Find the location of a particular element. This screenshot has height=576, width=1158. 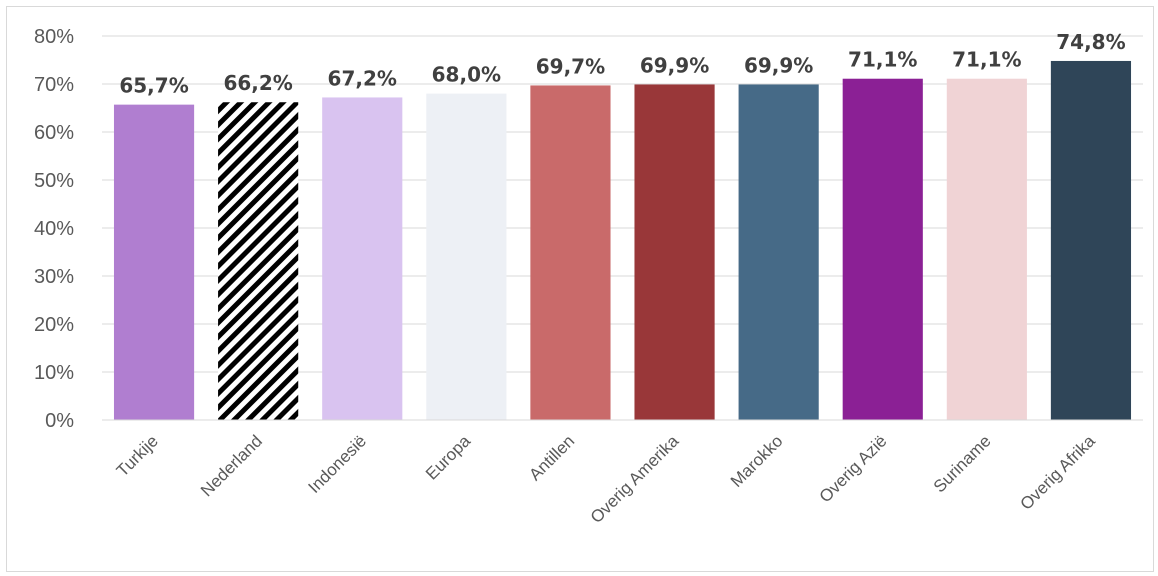

y-tick-label: 80% is located at coordinates (54, 37).